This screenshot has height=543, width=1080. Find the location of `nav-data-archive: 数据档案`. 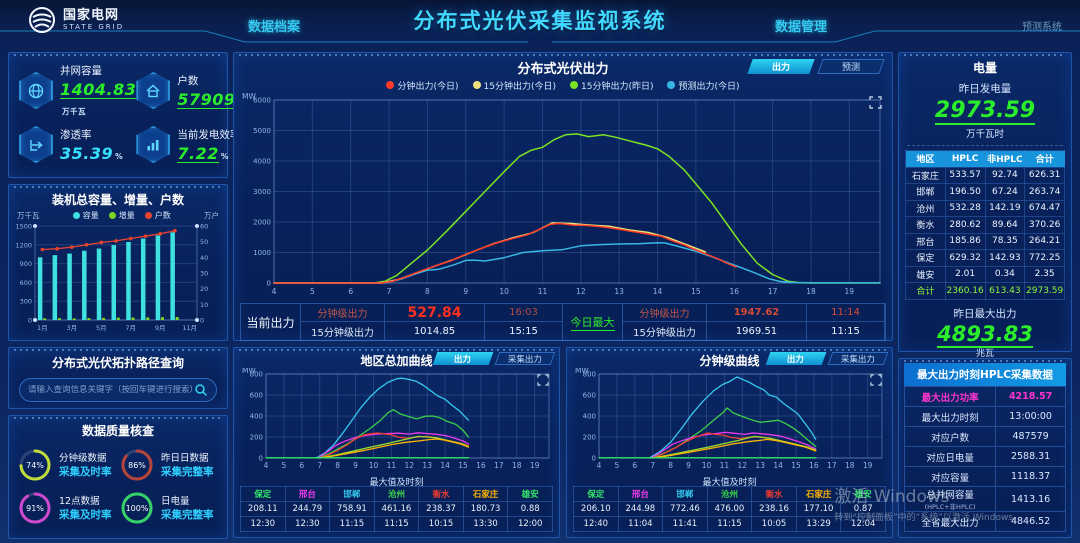

nav-data-archive: 数据档案 is located at coordinates (274, 27).